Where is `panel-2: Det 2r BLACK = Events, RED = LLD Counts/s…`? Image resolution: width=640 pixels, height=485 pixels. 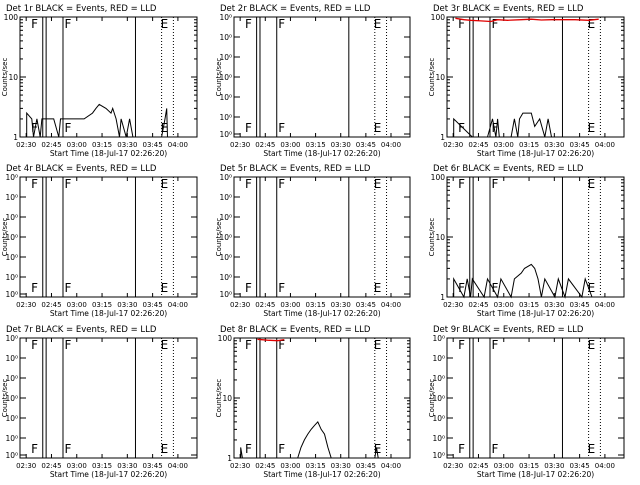 panel-2: Det 2r BLACK = Events, RED = LLD Counts/s… is located at coordinates (313, 81).